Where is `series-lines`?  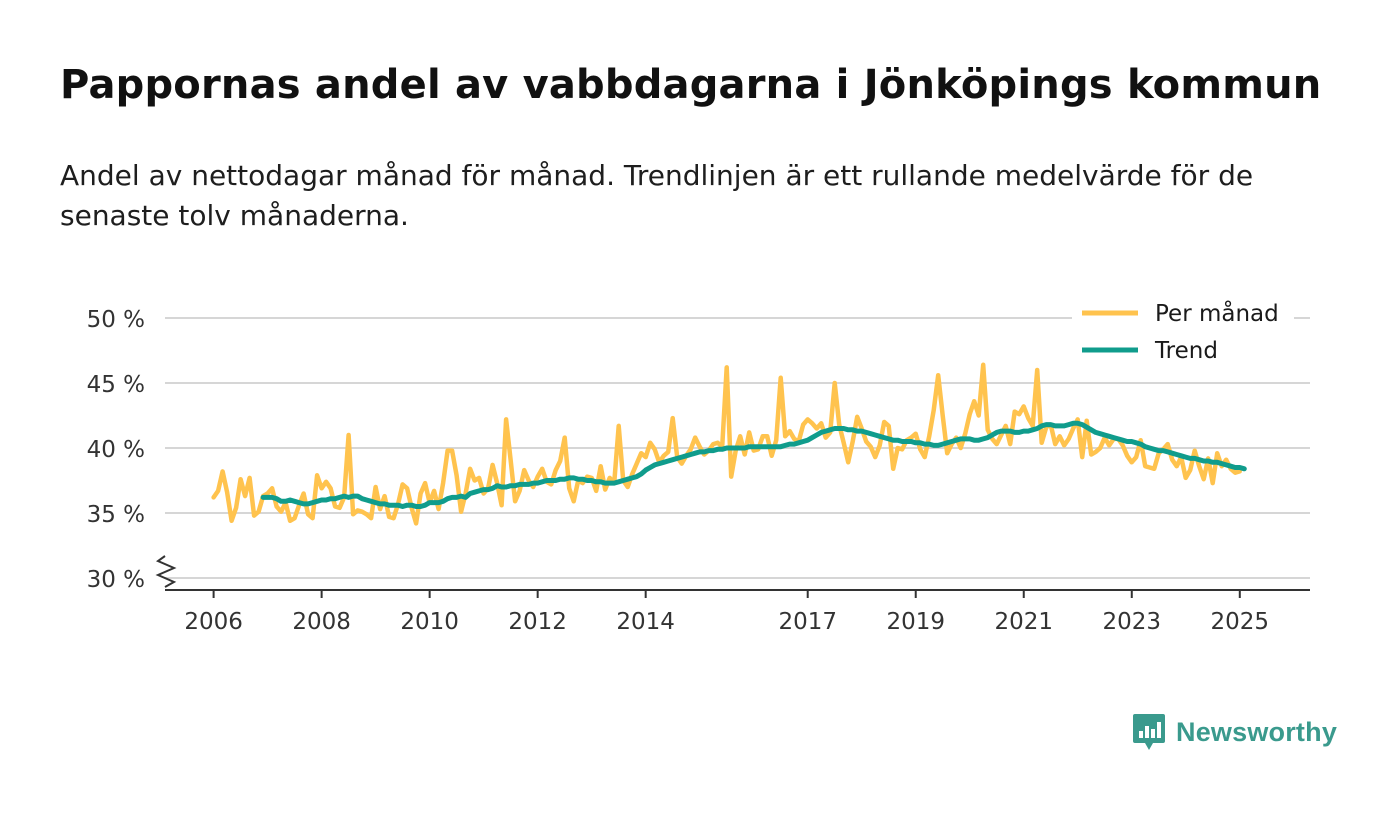 series-lines is located at coordinates (729, 444).